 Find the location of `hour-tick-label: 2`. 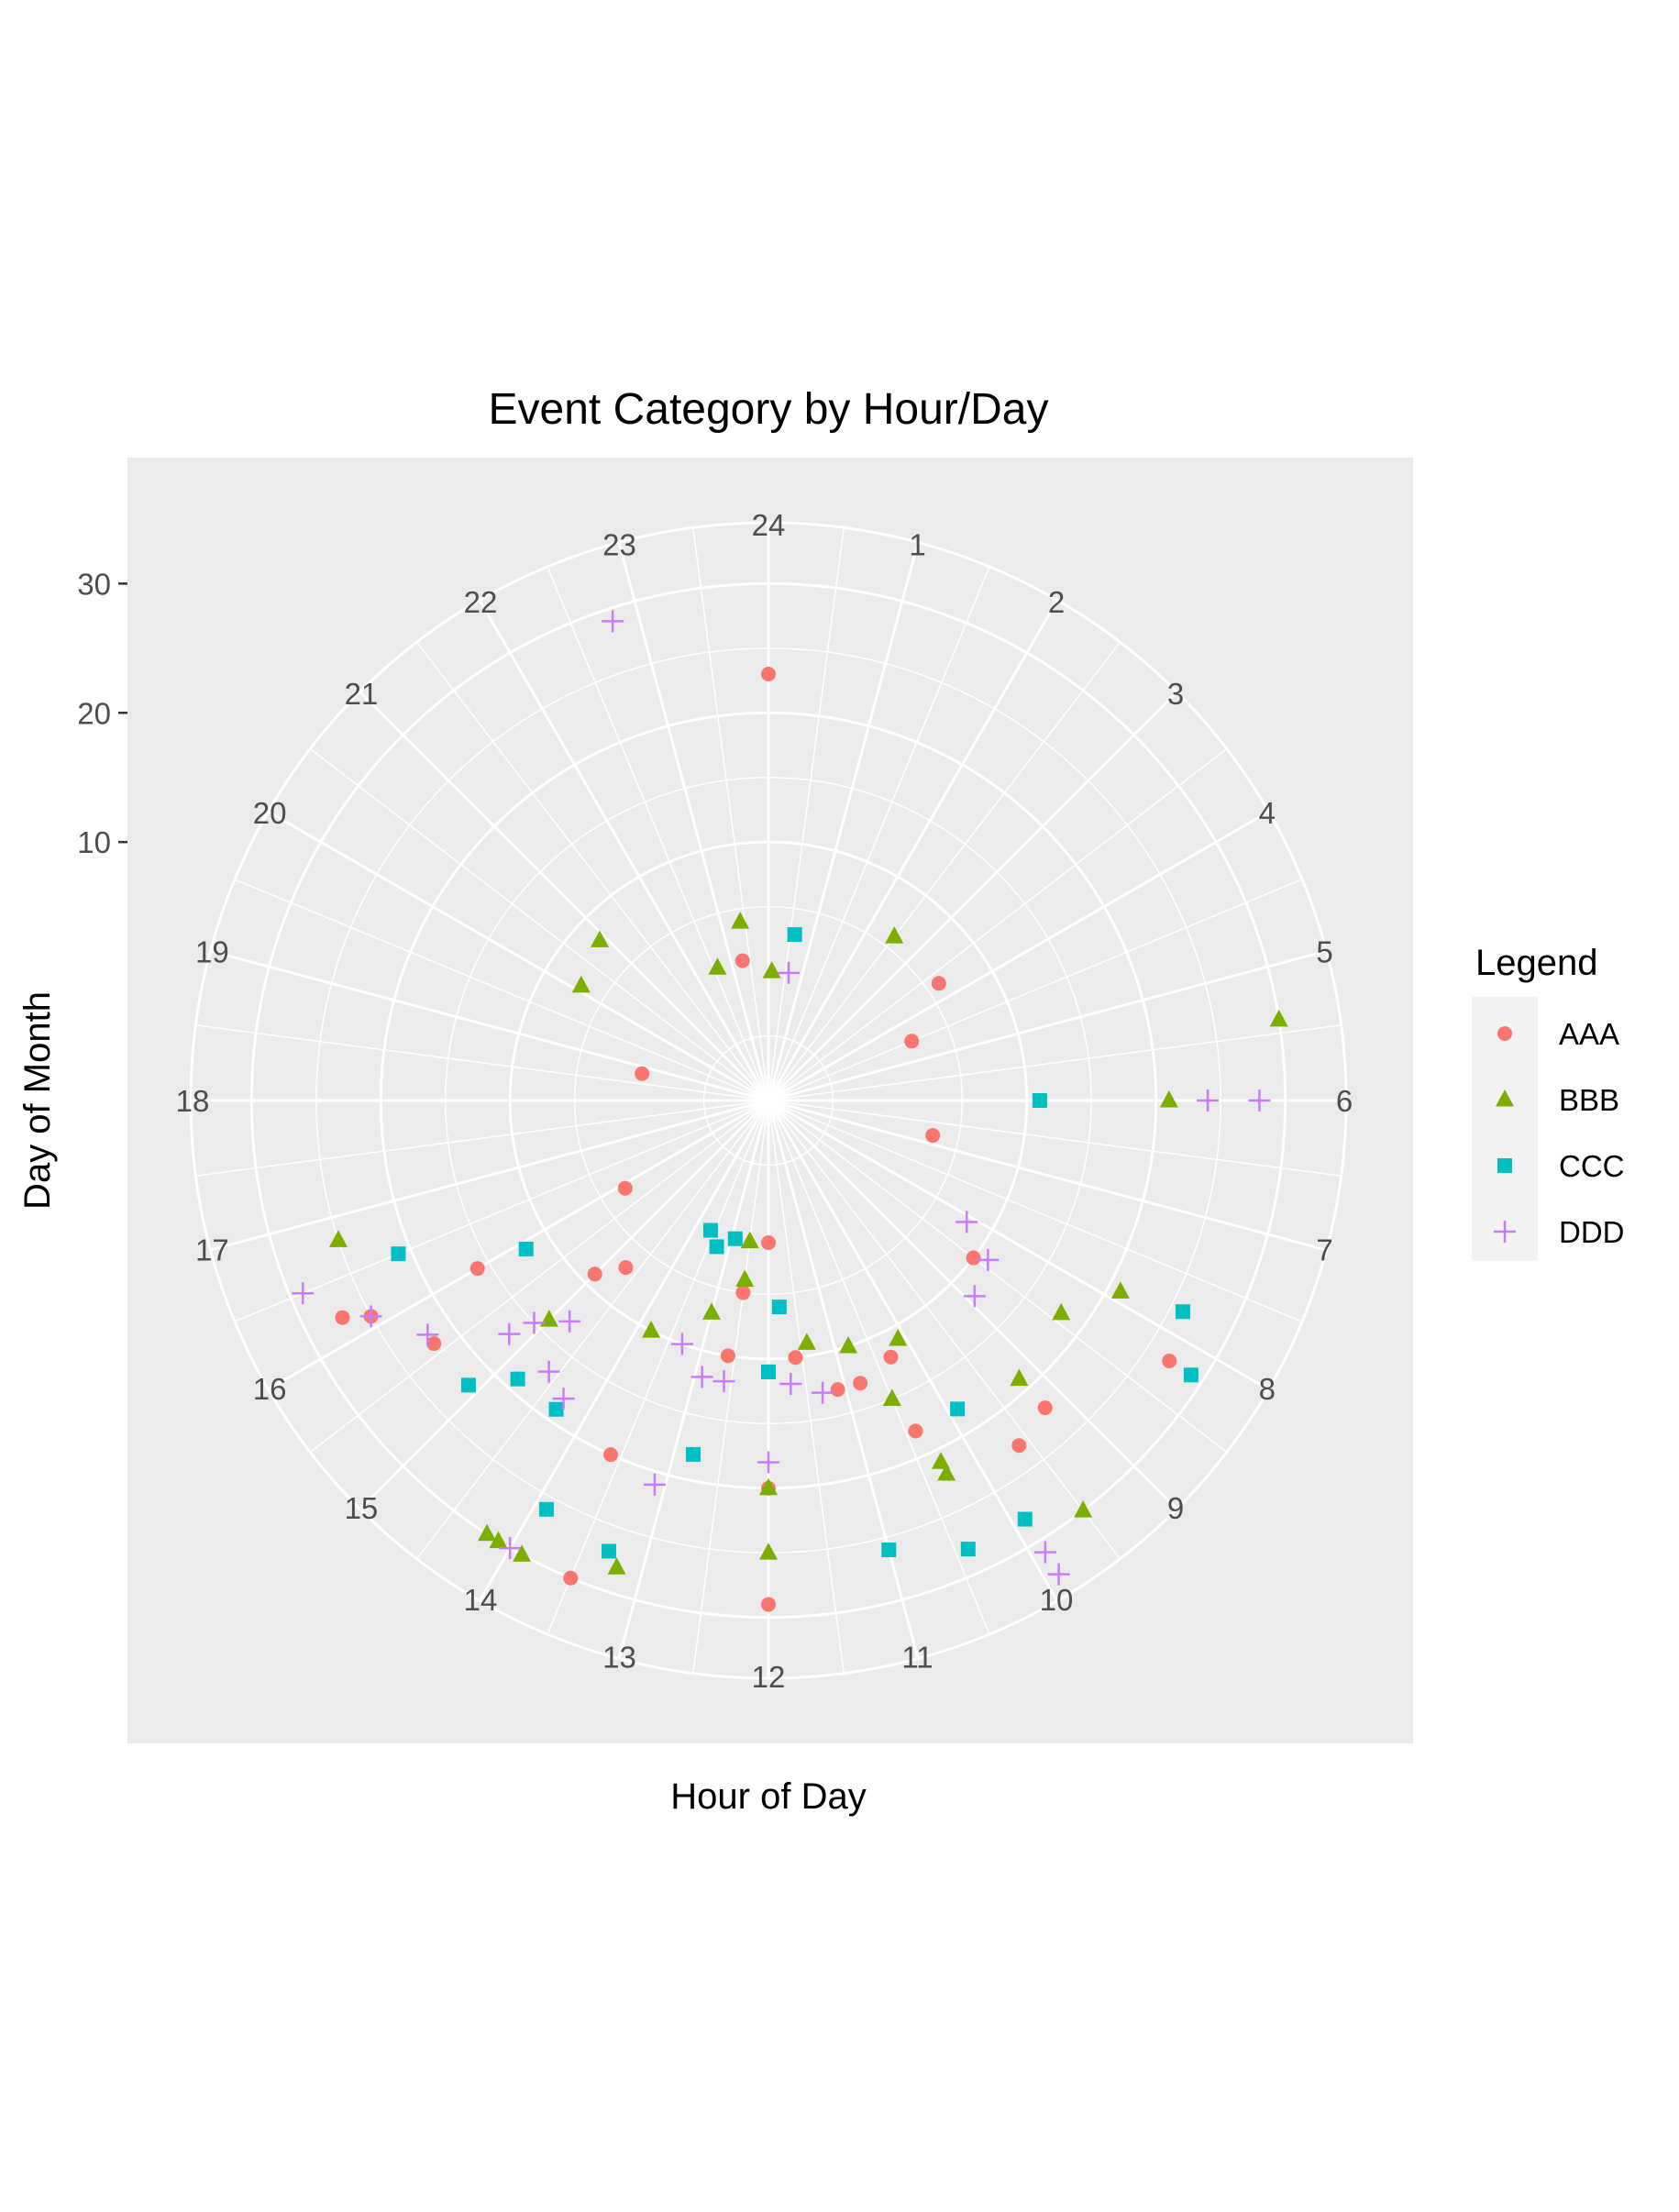

hour-tick-label: 2 is located at coordinates (1056, 602).